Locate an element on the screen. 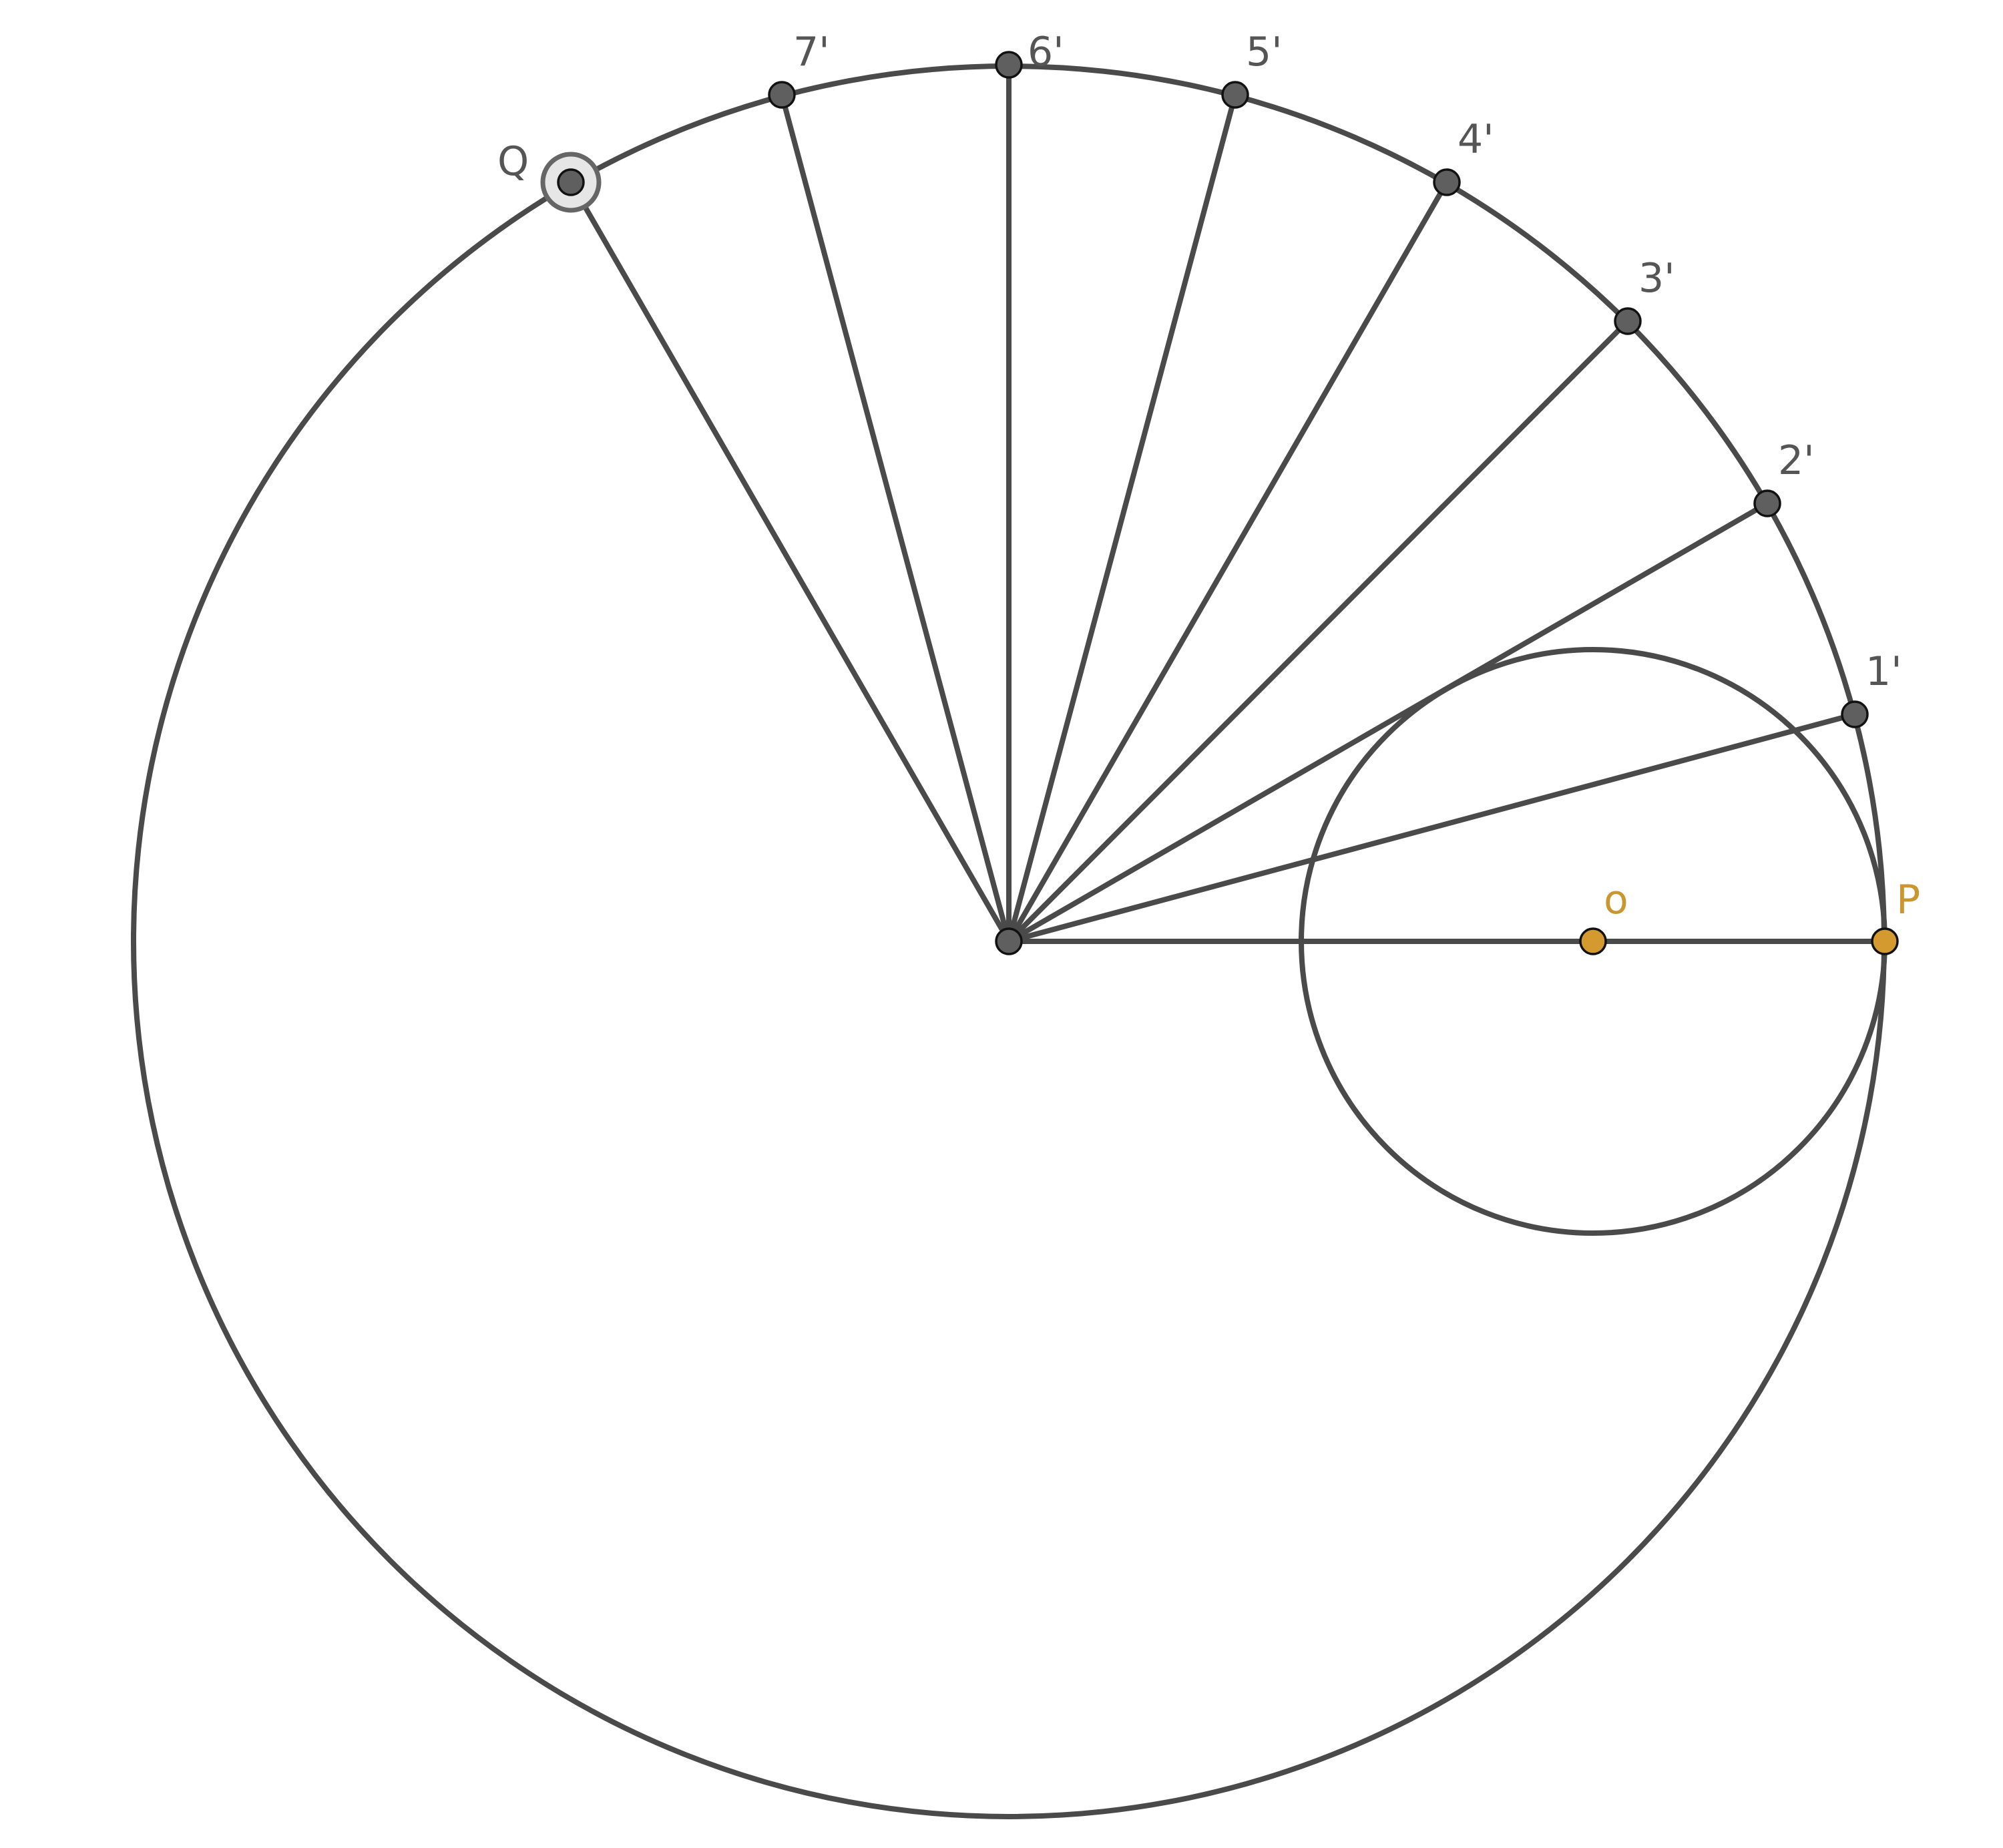  radius-to-3prime is located at coordinates (1318, 631).